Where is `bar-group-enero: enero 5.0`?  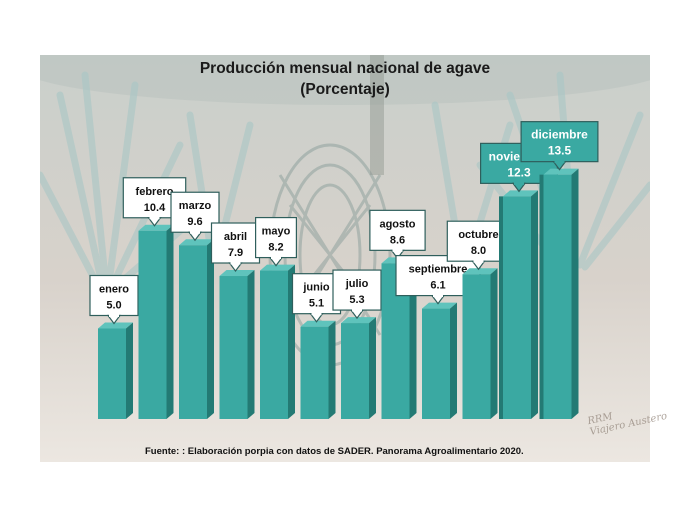 bar-group-enero: enero 5.0 is located at coordinates (114, 346).